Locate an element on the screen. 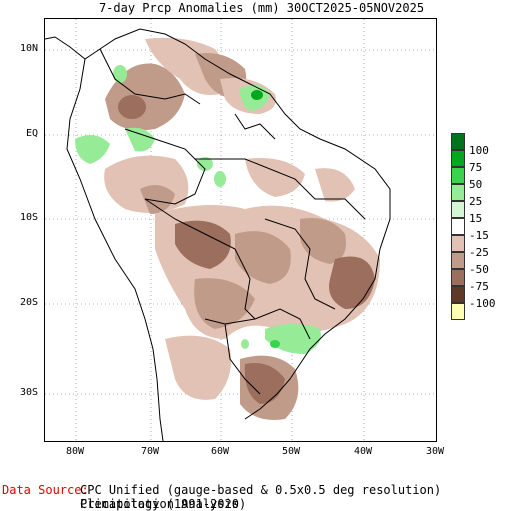 The height and width of the screenshot is (511, 523). lat-label-10n: 10N is located at coordinates (28, 48).